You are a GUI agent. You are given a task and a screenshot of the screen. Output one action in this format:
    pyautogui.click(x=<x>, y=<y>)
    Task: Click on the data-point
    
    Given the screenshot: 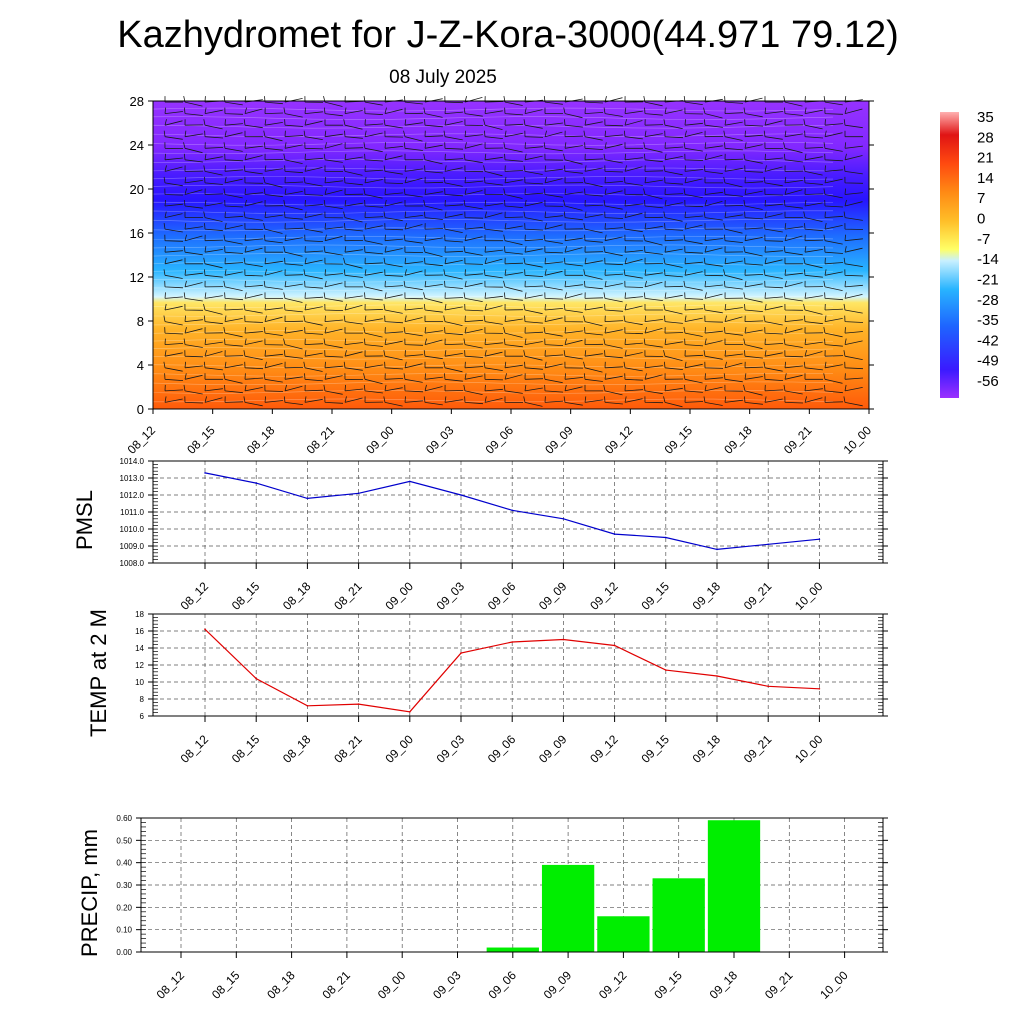 What is the action you would take?
    pyautogui.click(x=512, y=510)
    